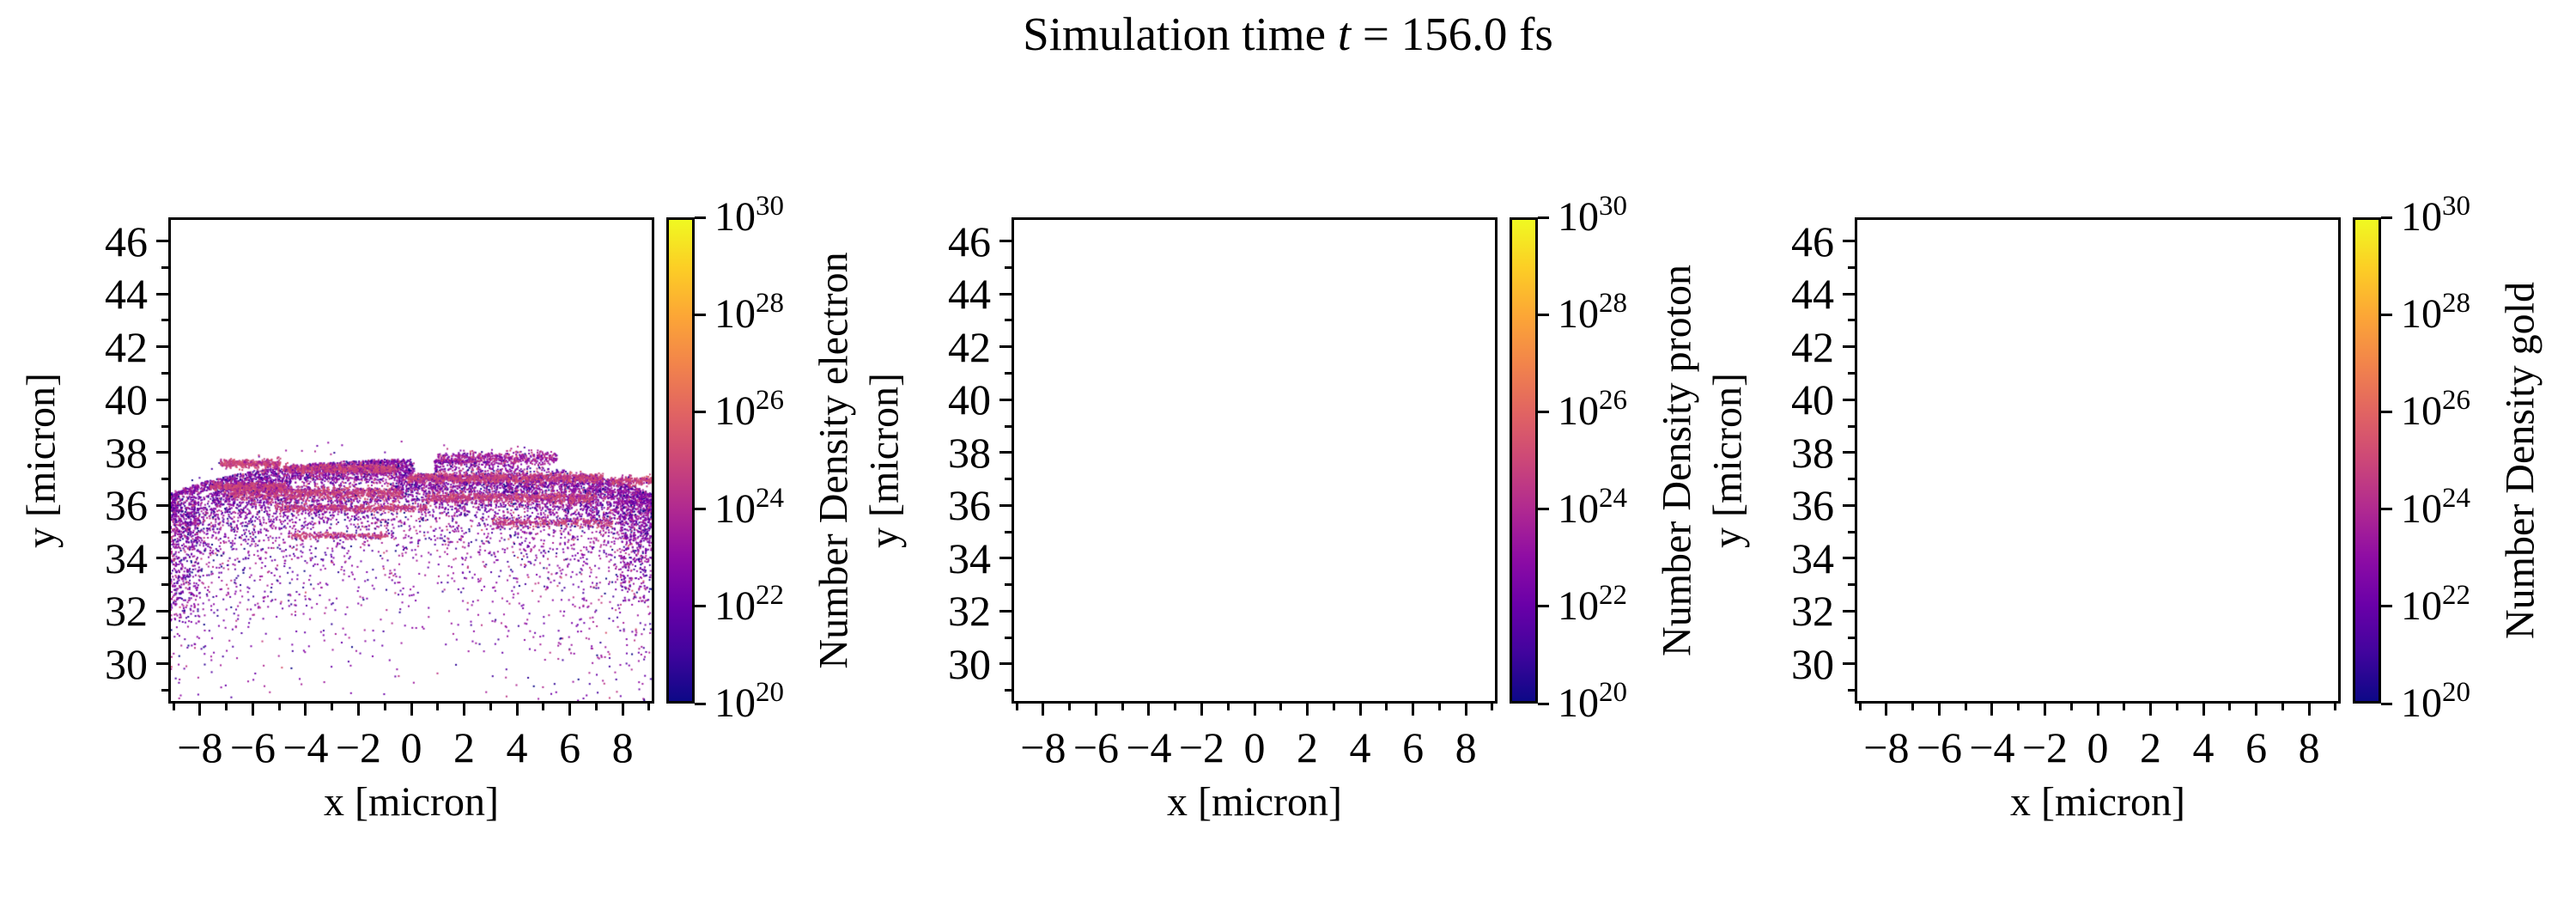 This screenshot has width=2576, height=902. I want to click on x-tick-label: −6, so click(252, 747).